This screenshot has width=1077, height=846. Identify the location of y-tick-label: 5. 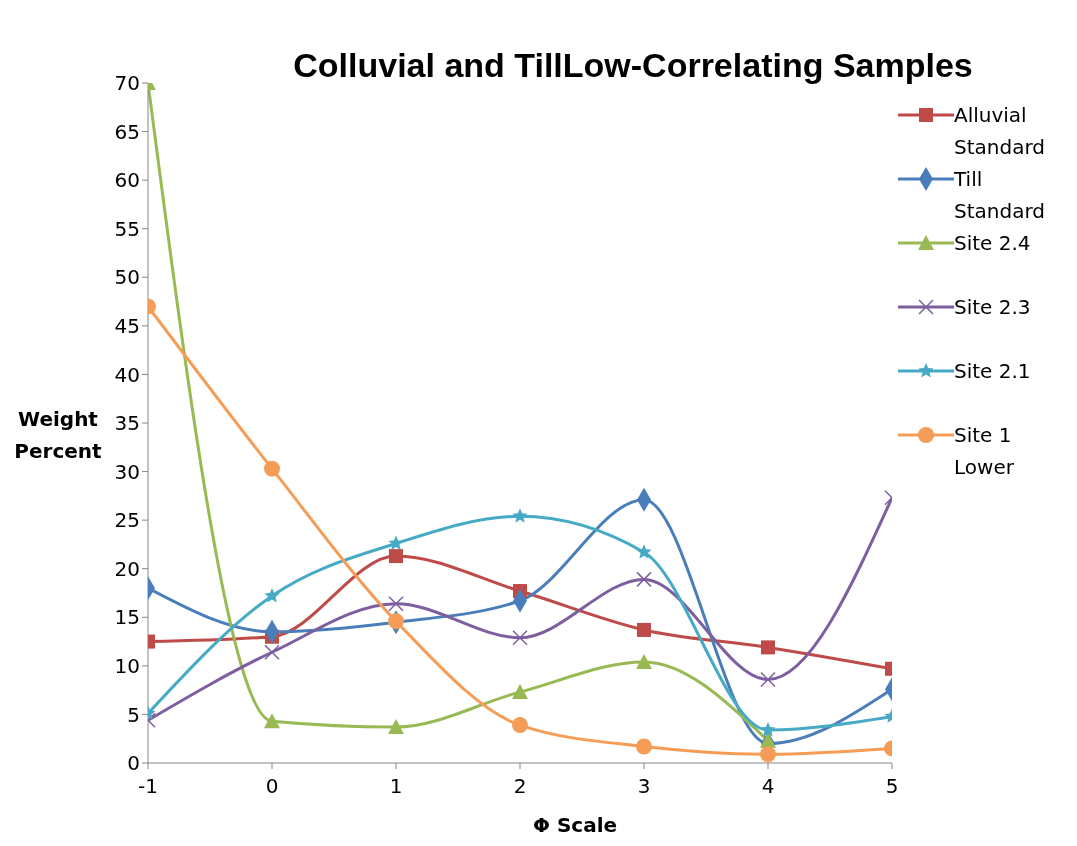
(133, 714).